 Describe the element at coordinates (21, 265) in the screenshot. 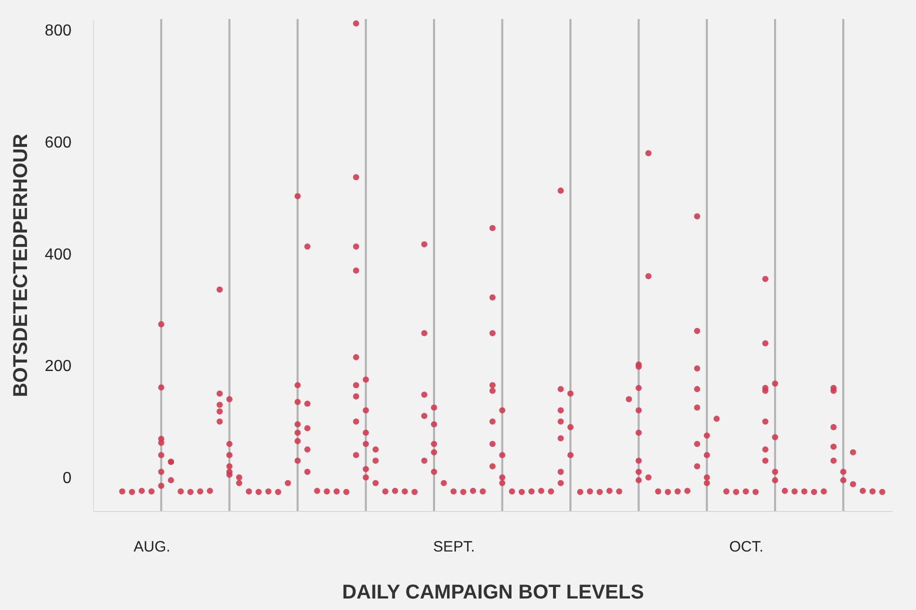

I see `y-axis-title: BOTSDETECTEDPERHOUR` at that location.